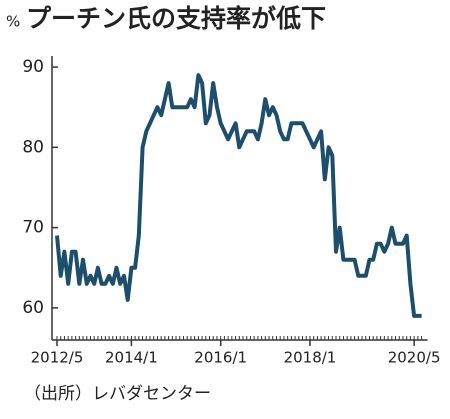  What do you see at coordinates (13, 22) in the screenshot?
I see `y-unit: %` at bounding box center [13, 22].